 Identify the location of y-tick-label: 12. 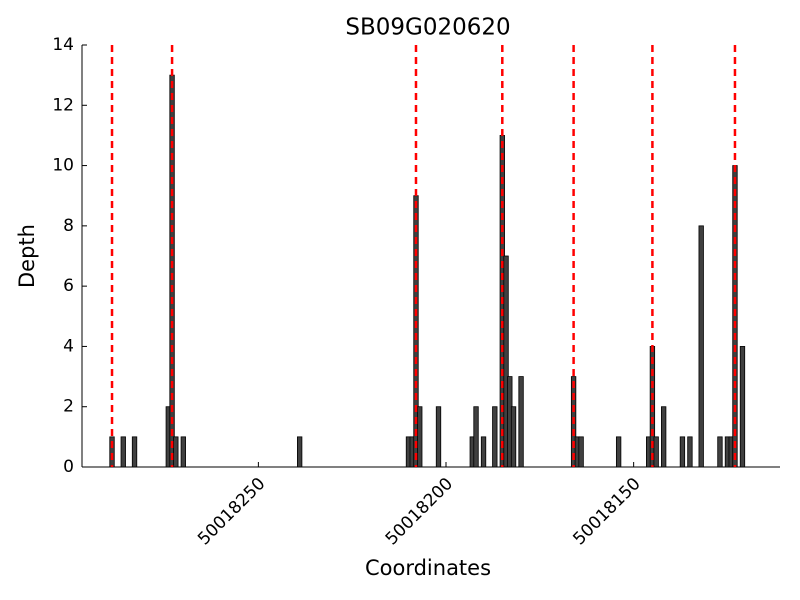
(63, 105).